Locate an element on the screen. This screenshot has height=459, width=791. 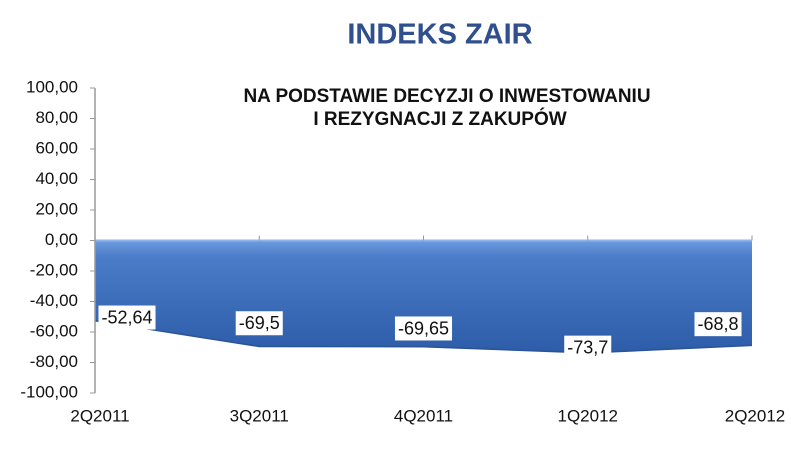
y-tick-label: -80,00 is located at coordinates (54, 361).